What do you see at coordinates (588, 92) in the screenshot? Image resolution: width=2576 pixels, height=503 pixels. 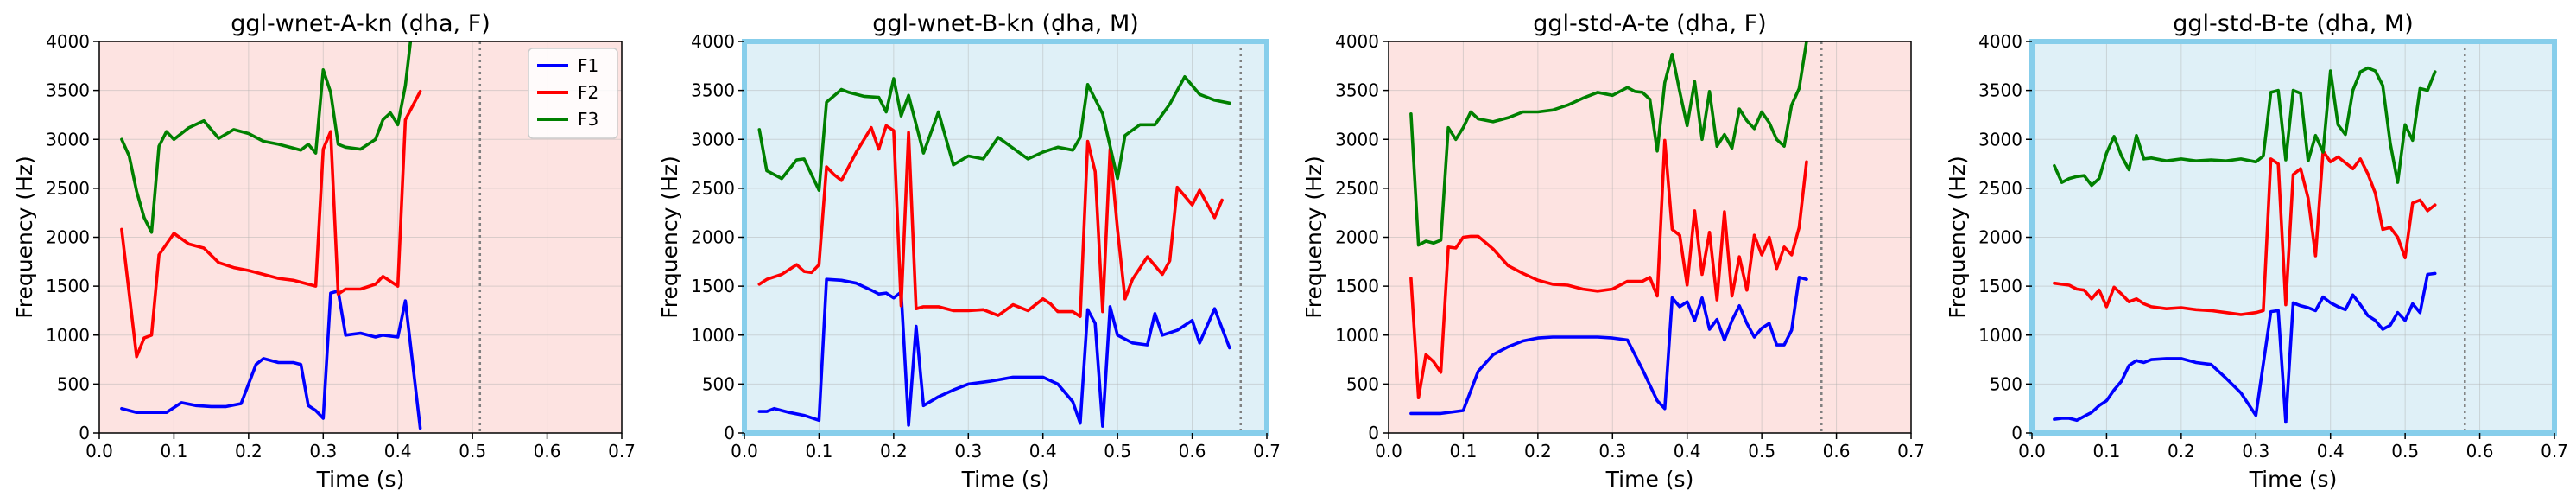 I see `legend-label-f2: F2` at bounding box center [588, 92].